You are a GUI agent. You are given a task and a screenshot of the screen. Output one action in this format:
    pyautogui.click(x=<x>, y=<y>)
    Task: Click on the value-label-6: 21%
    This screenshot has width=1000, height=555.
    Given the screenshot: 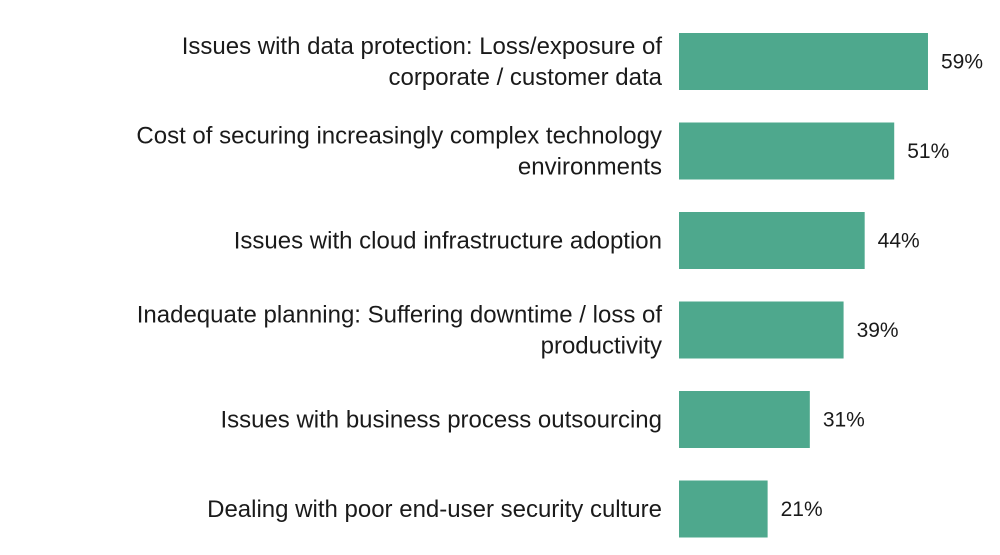 What is the action you would take?
    pyautogui.click(x=802, y=509)
    